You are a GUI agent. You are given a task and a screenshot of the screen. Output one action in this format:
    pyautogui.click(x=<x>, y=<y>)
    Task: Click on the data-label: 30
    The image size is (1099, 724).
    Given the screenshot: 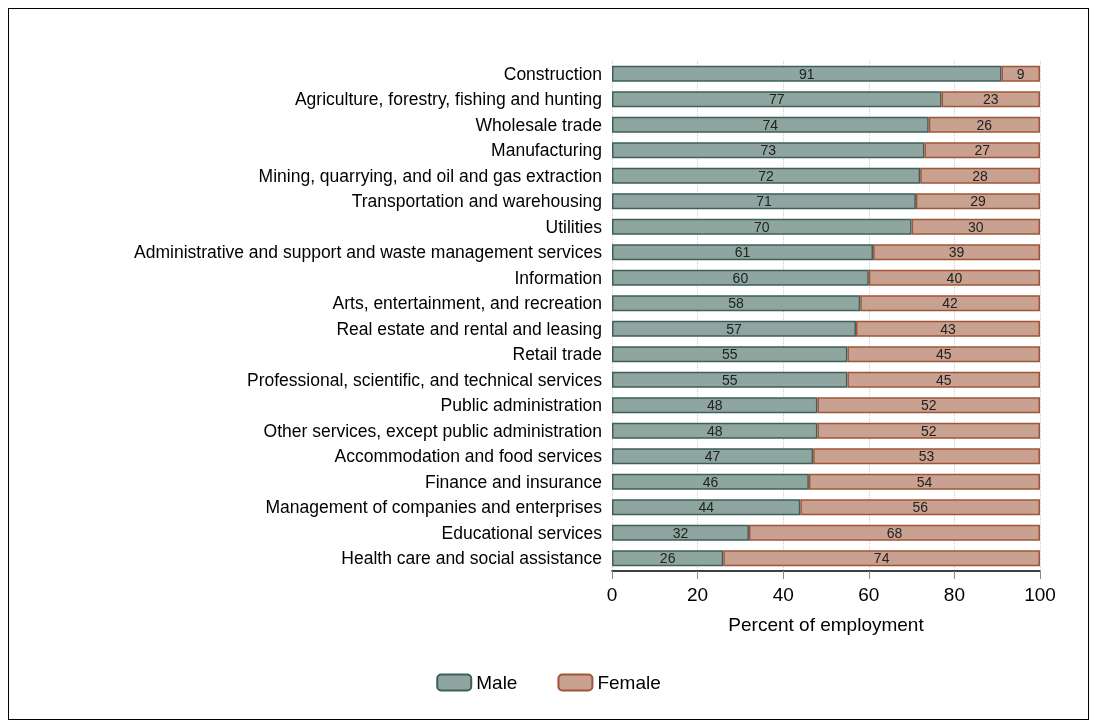 What is the action you would take?
    pyautogui.click(x=976, y=226)
    